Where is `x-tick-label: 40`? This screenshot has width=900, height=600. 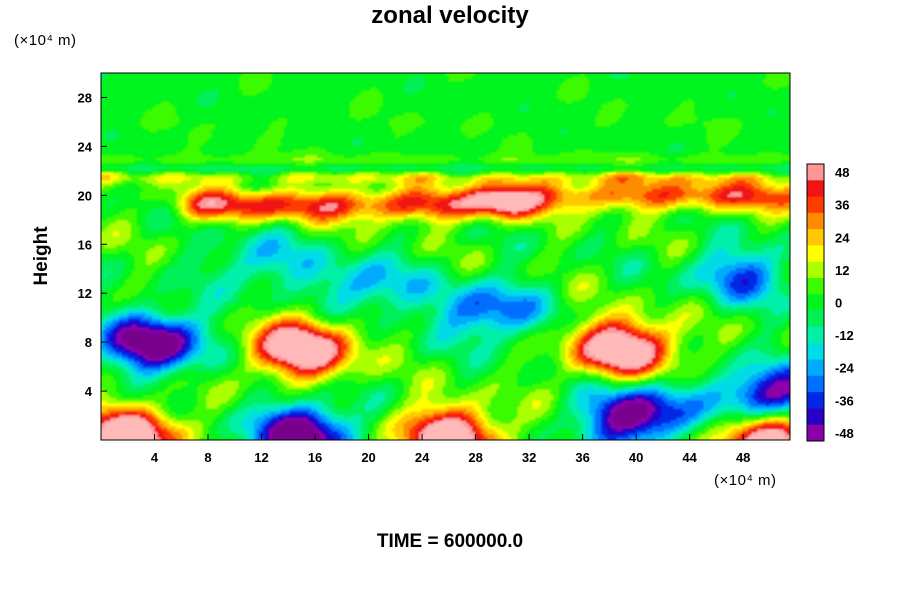
x-tick-label: 40 is located at coordinates (636, 457).